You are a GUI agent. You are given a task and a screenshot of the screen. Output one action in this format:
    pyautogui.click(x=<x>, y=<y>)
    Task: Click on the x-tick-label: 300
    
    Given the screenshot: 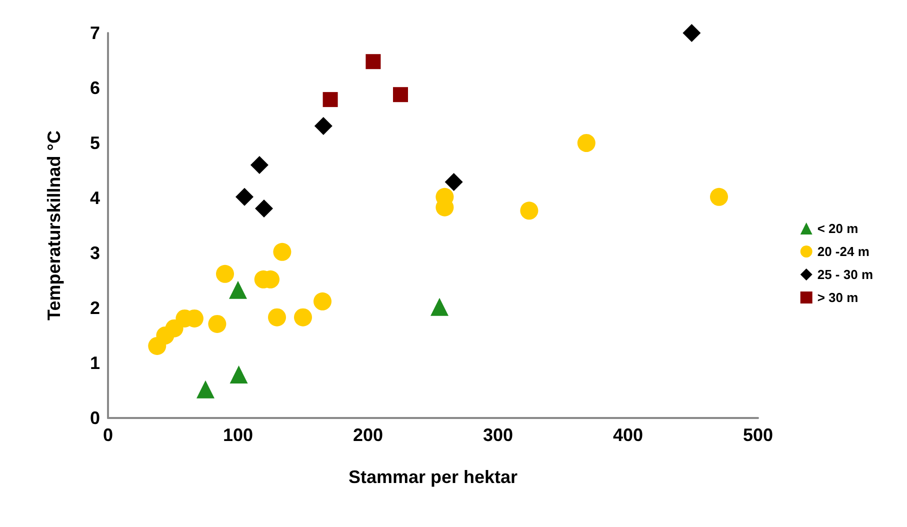 What is the action you would take?
    pyautogui.click(x=498, y=435)
    